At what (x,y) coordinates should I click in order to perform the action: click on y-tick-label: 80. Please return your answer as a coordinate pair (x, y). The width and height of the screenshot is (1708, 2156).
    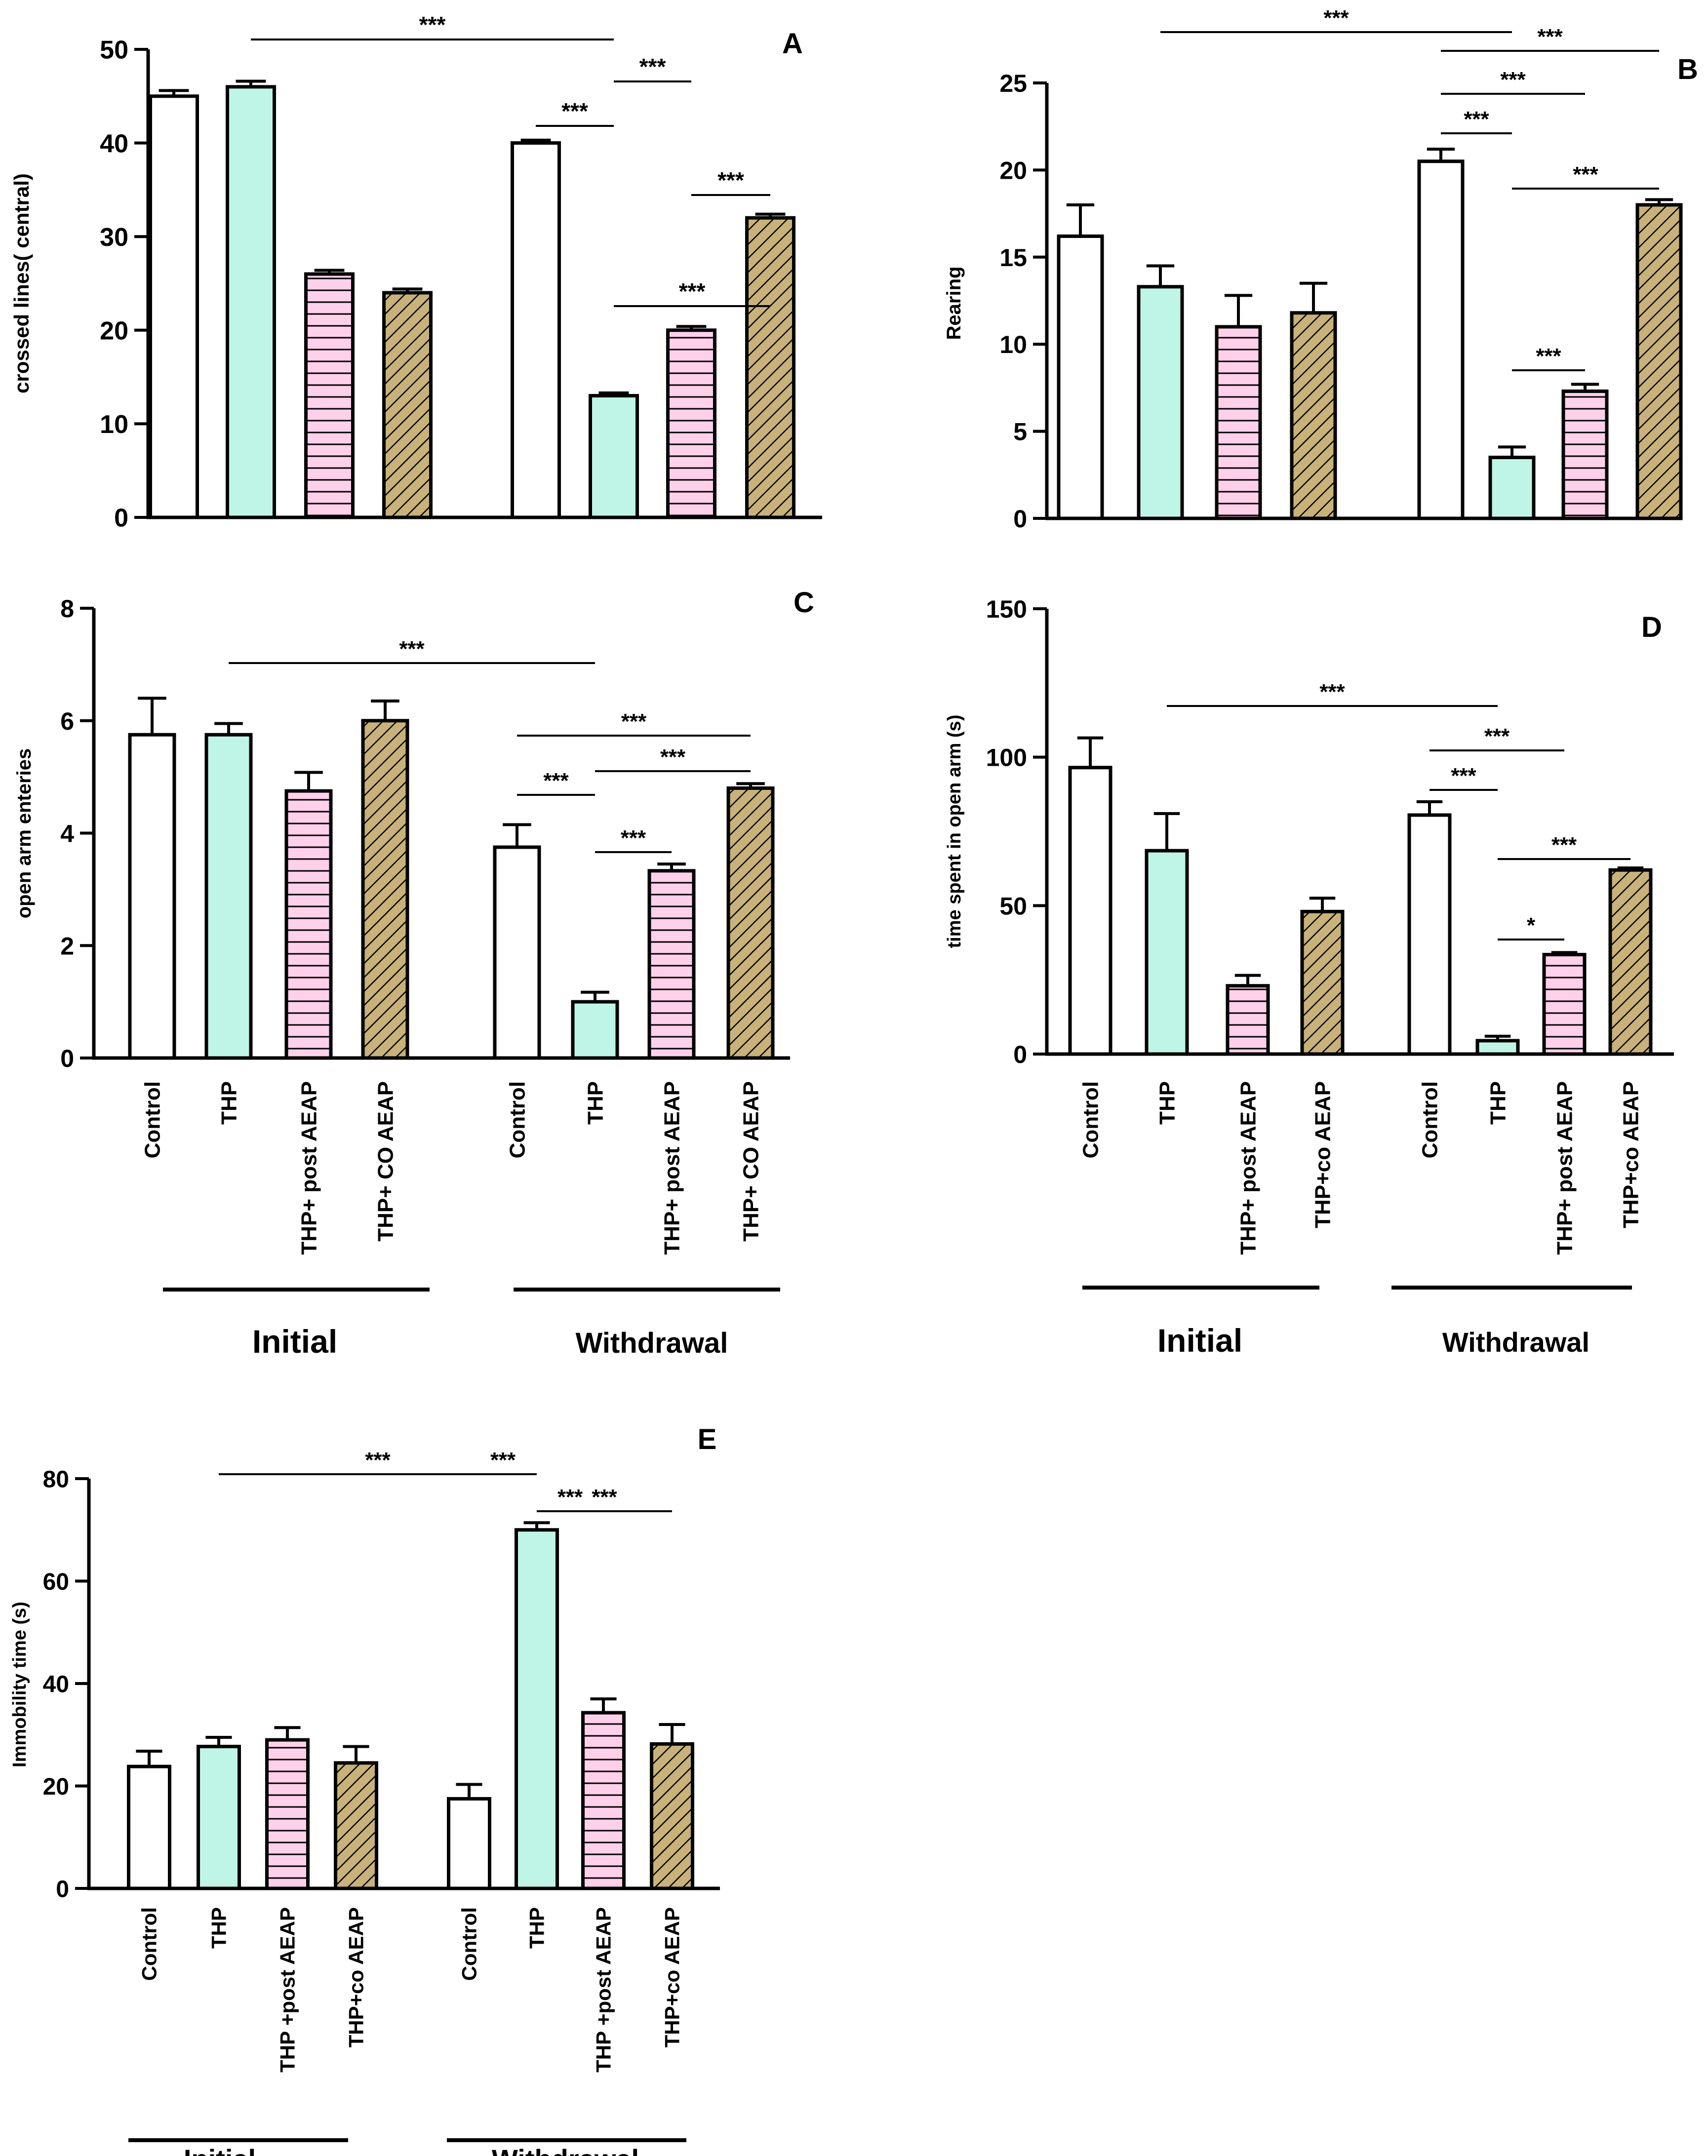
    Looking at the image, I should click on (56, 1479).